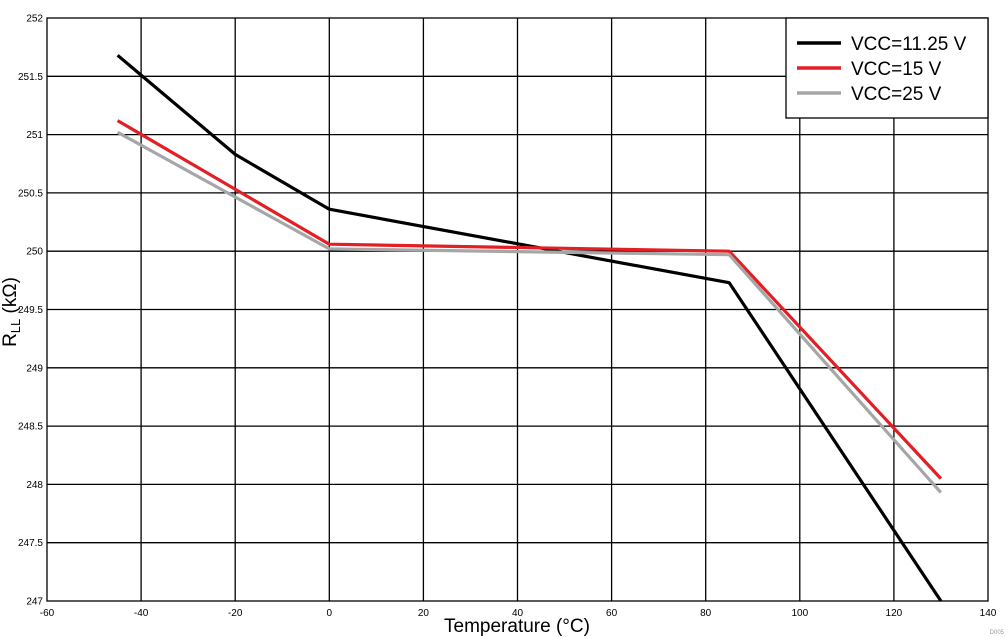 The height and width of the screenshot is (637, 1007). I want to click on y-tick-label: 247, so click(34, 602).